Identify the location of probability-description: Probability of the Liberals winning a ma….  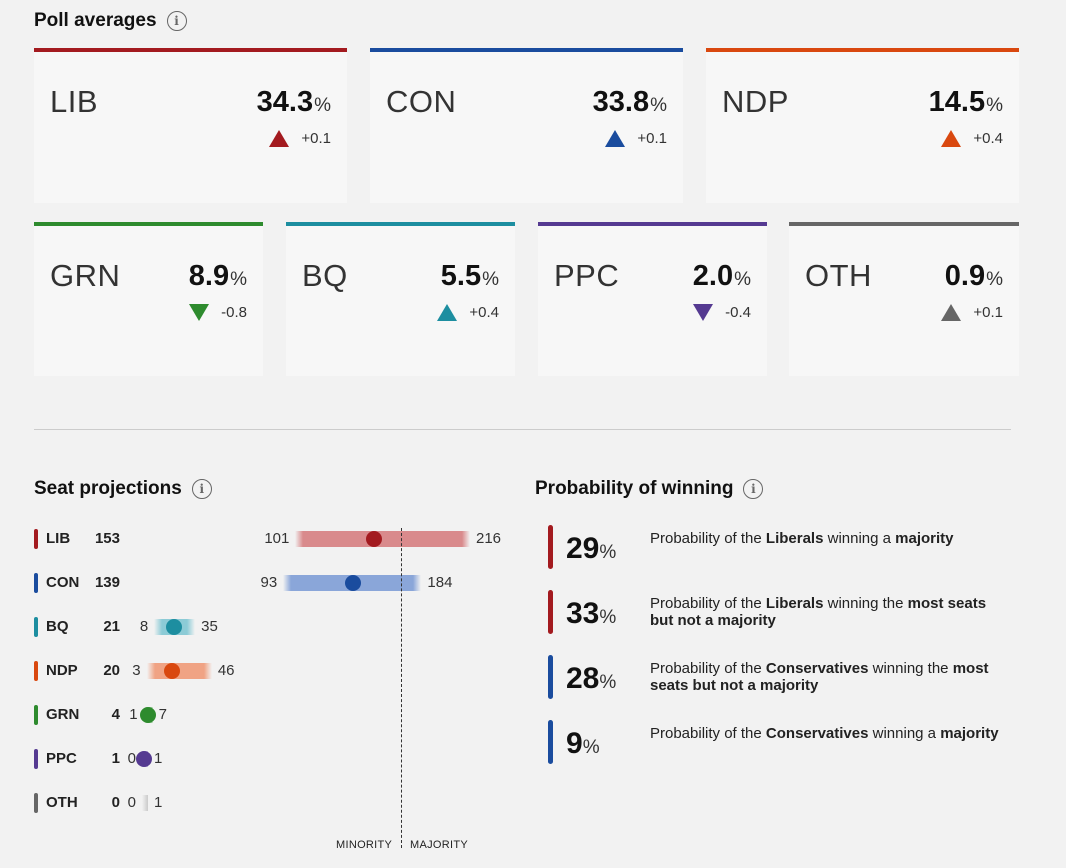
(830, 538).